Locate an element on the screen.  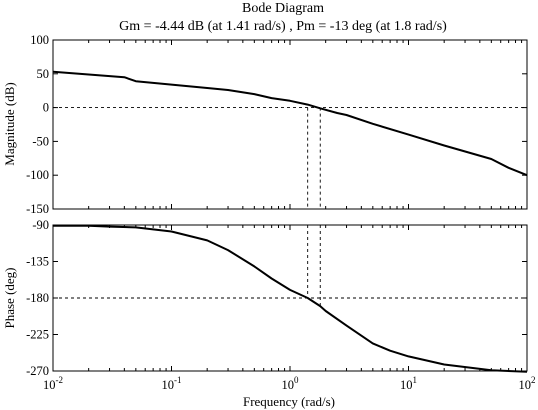
frequency-tick-label: 10⁻¹ is located at coordinates (172, 383).